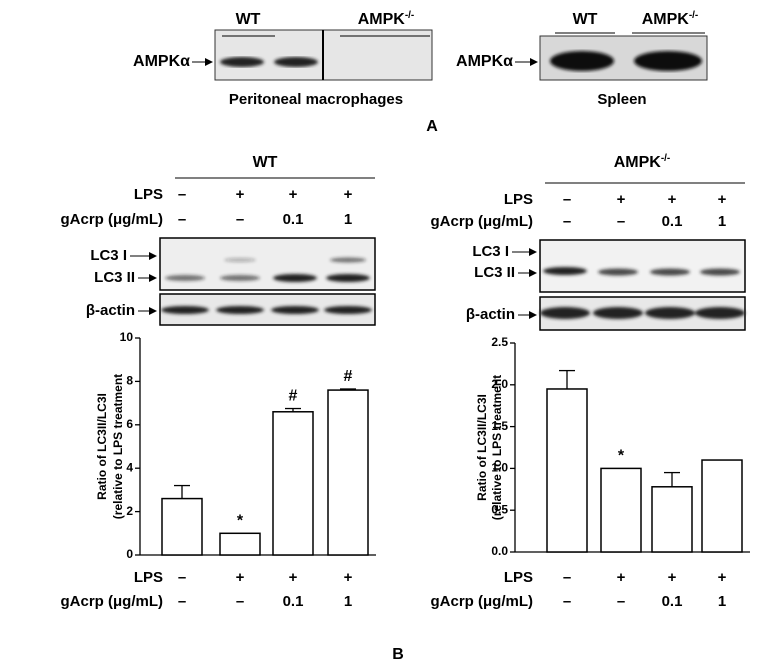  I want to click on y-tick-label: 0.0, so click(499, 551).